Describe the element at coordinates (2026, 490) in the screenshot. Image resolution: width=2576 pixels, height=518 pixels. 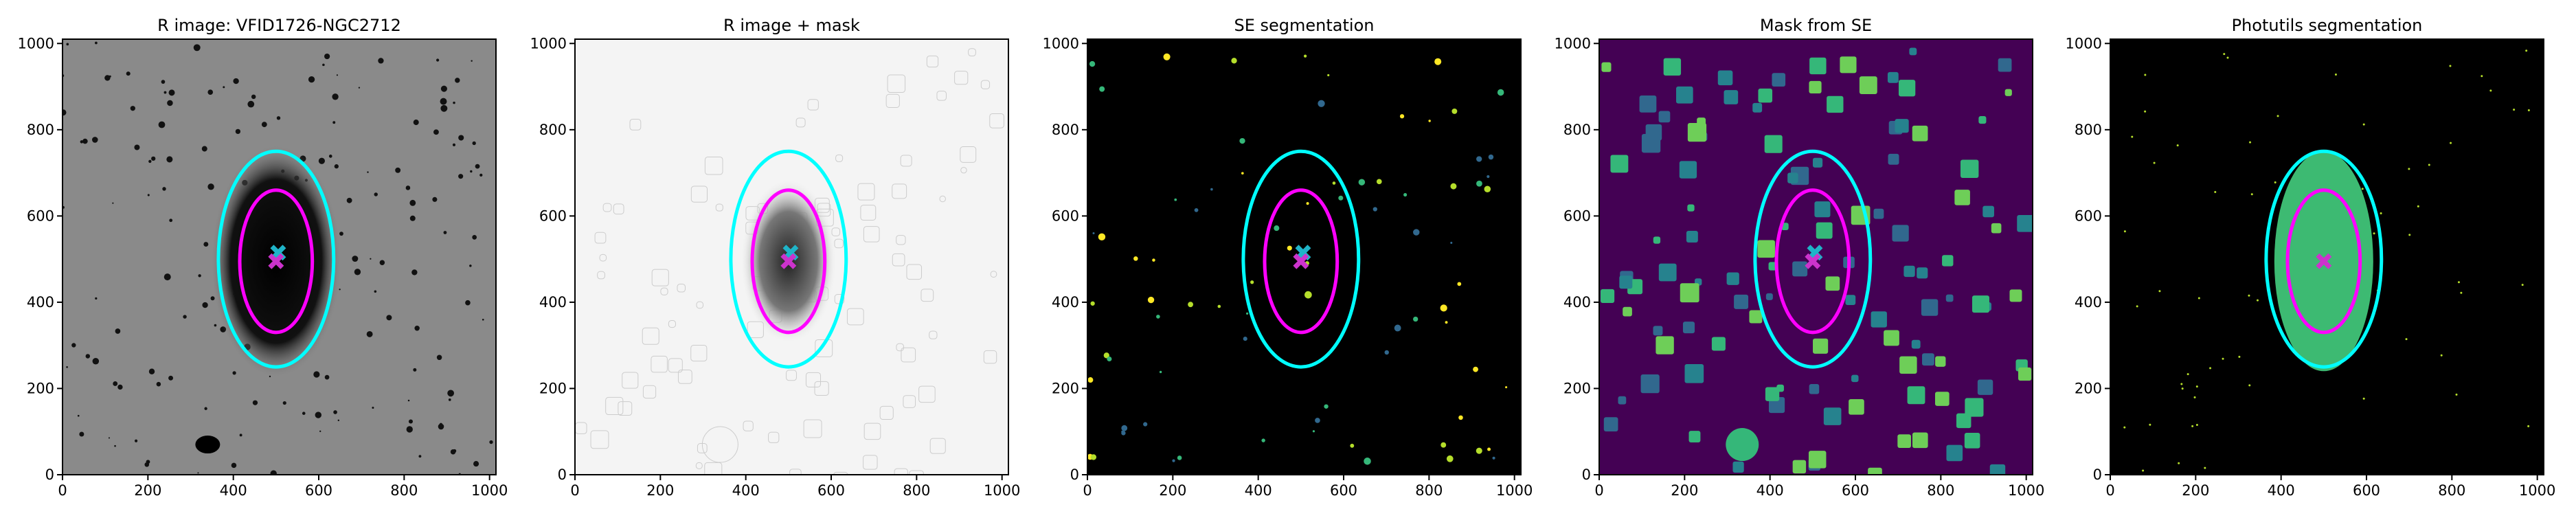
I see `x-tick-label: 1000` at that location.